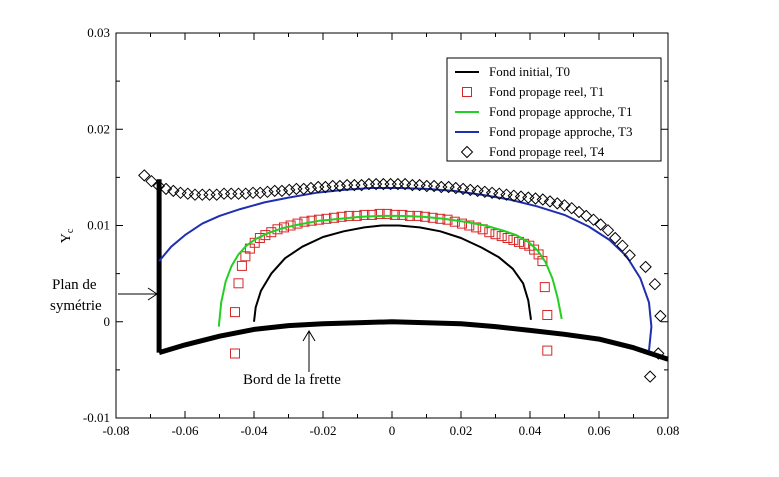  I want to click on y-tick-label: 0.03, so click(98, 32).